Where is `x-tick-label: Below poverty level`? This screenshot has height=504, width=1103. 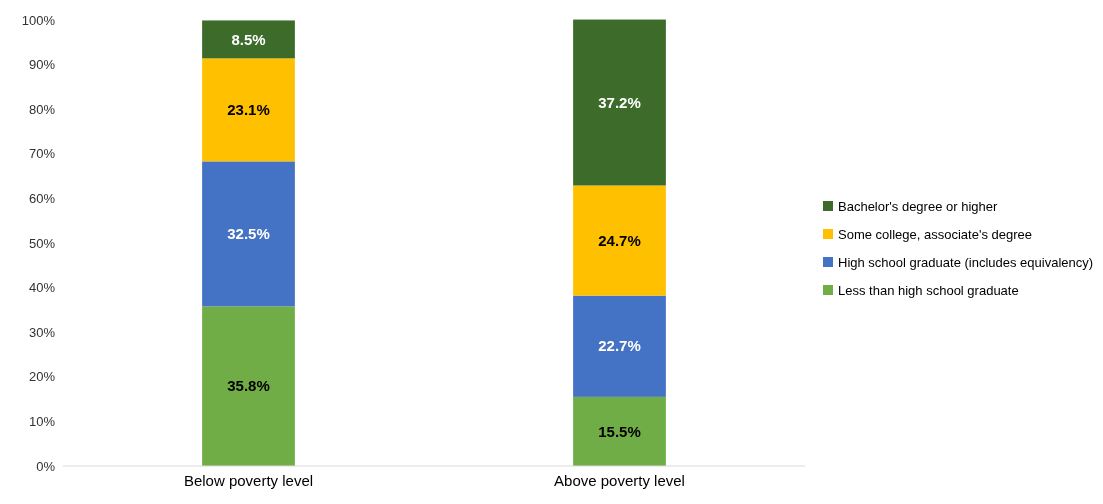 x-tick-label: Below poverty level is located at coordinates (248, 480).